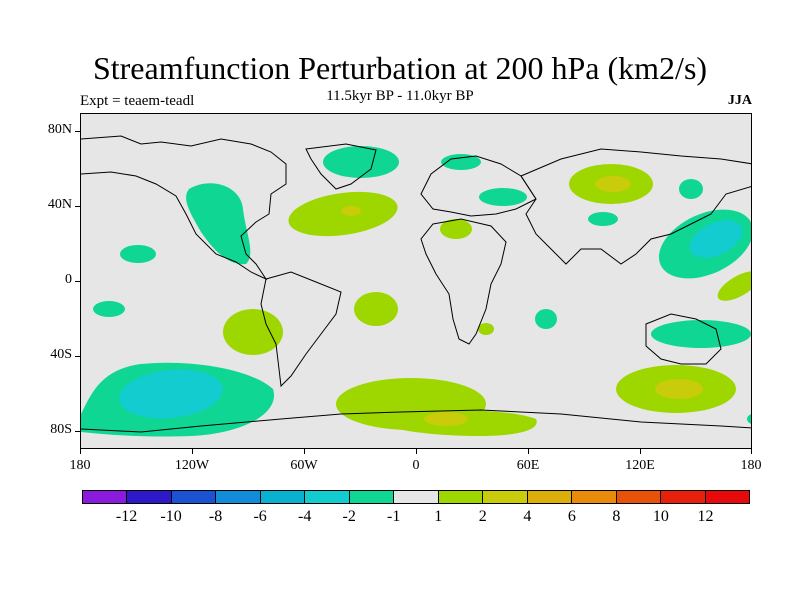 The image size is (800, 600). I want to click on contour-pos-north-atlantic-core, so click(351, 211).